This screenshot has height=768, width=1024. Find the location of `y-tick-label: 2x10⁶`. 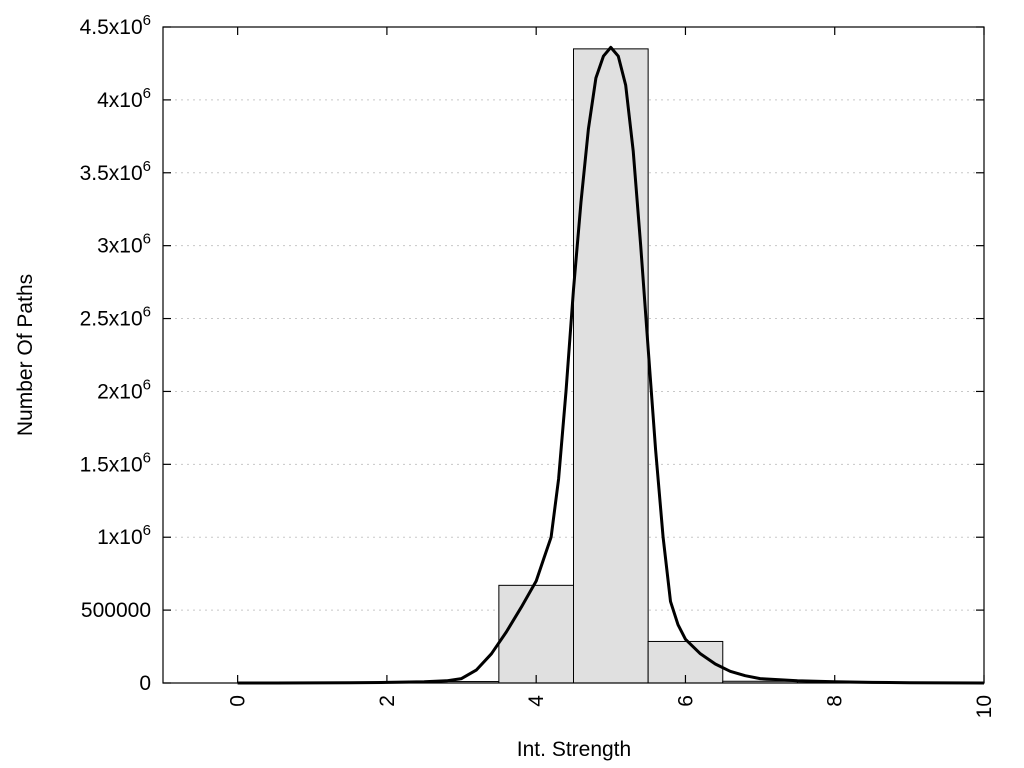

y-tick-label: 2x10⁶ is located at coordinates (124, 389).